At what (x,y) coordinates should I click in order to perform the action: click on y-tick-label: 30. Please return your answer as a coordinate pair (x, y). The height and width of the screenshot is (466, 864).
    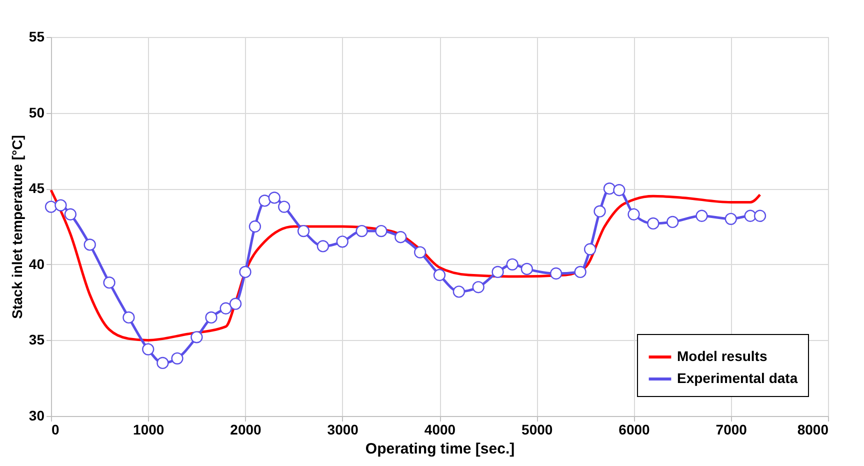
    Looking at the image, I should click on (36, 416).